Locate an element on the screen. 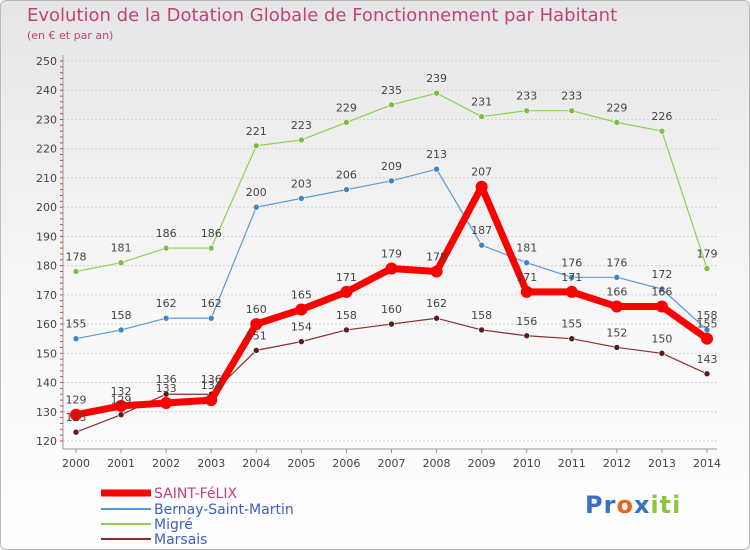  legend-label: Marsais is located at coordinates (180, 540).